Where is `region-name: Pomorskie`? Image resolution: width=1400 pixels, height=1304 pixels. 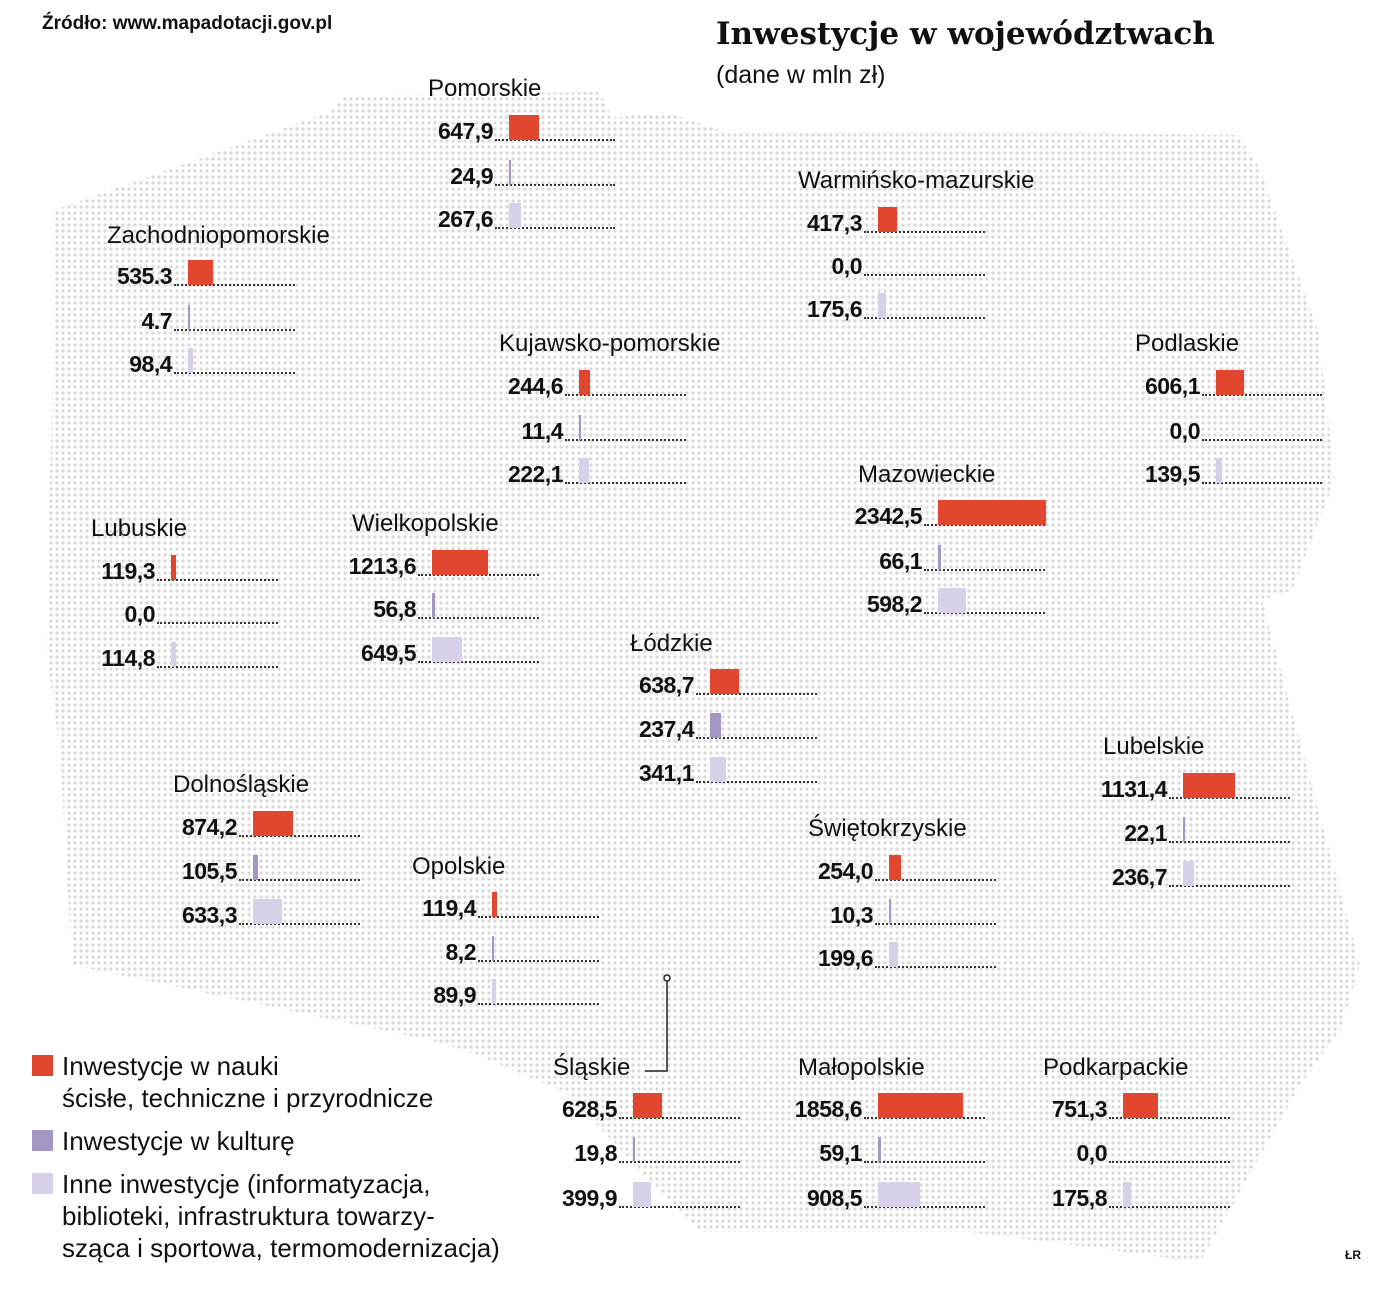
region-name: Pomorskie is located at coordinates (485, 88).